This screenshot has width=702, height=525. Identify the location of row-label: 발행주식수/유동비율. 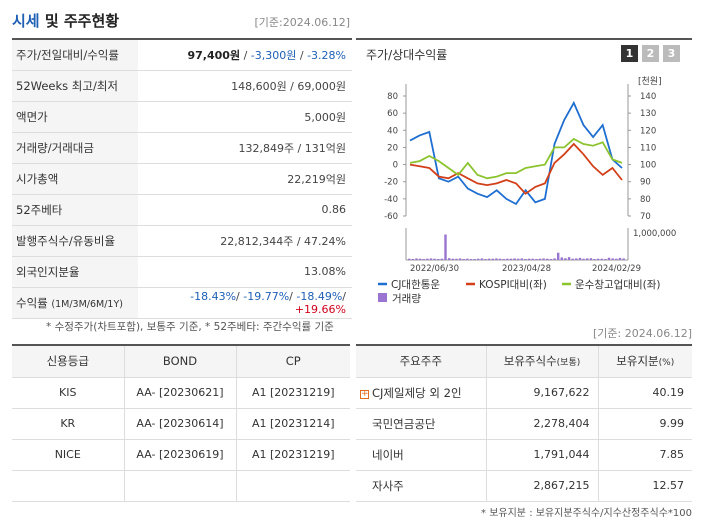
(75, 241).